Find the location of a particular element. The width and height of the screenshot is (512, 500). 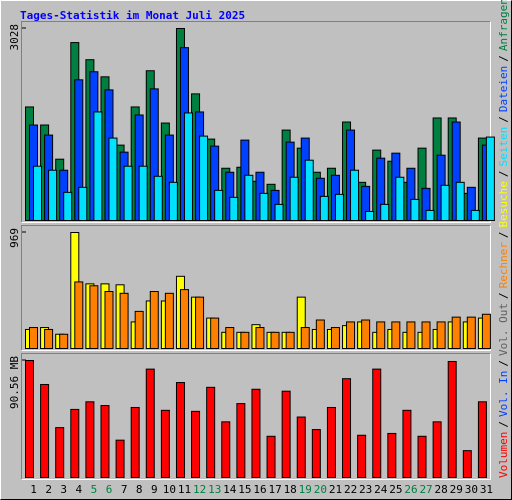

x-tick-label: 8 is located at coordinates (139, 489).